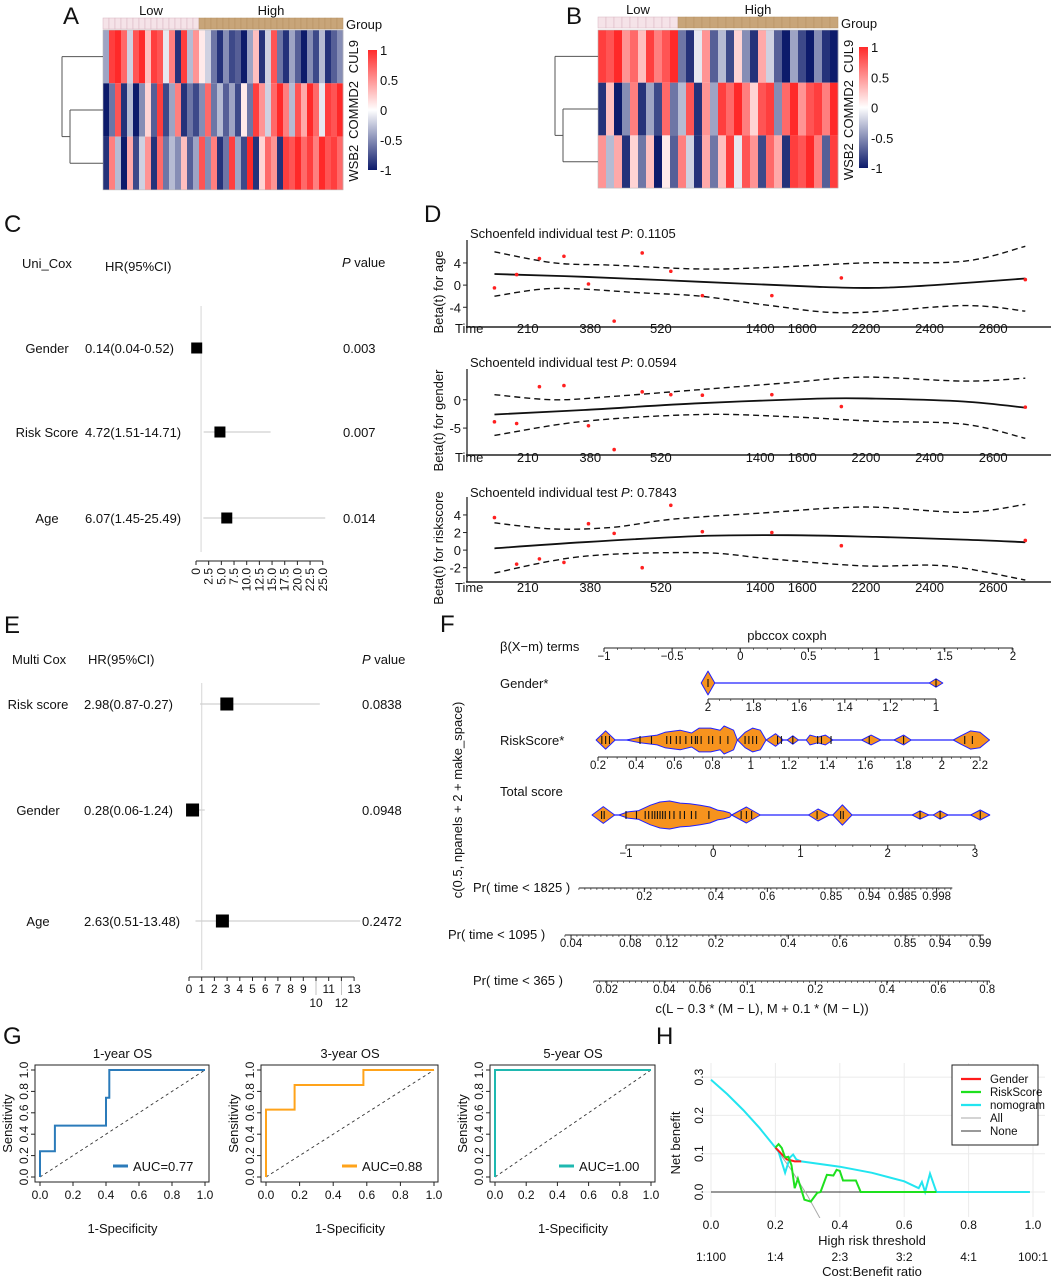  Describe the element at coordinates (700, 990) in the screenshot. I see `probability-tick-label: 0.06` at that location.